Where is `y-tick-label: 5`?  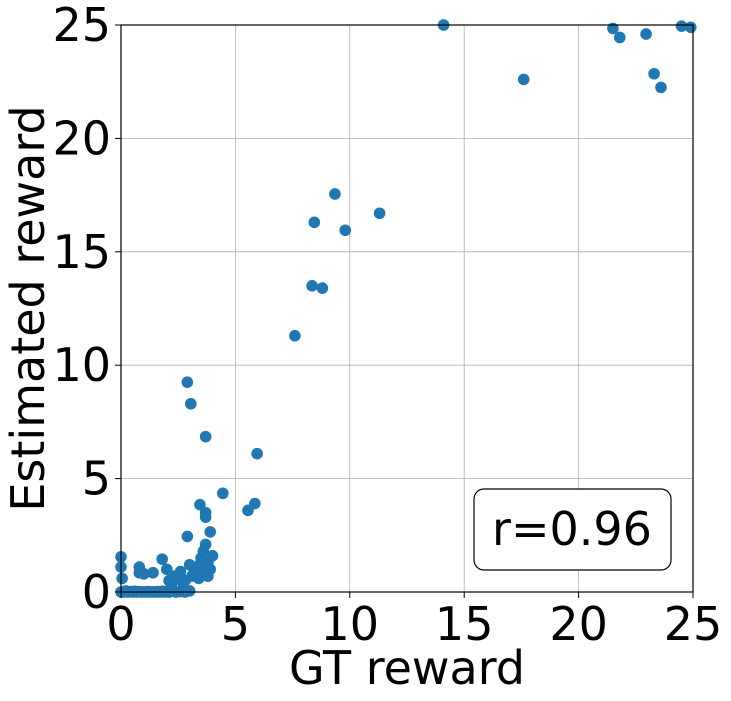 y-tick-label: 5 is located at coordinates (96, 479).